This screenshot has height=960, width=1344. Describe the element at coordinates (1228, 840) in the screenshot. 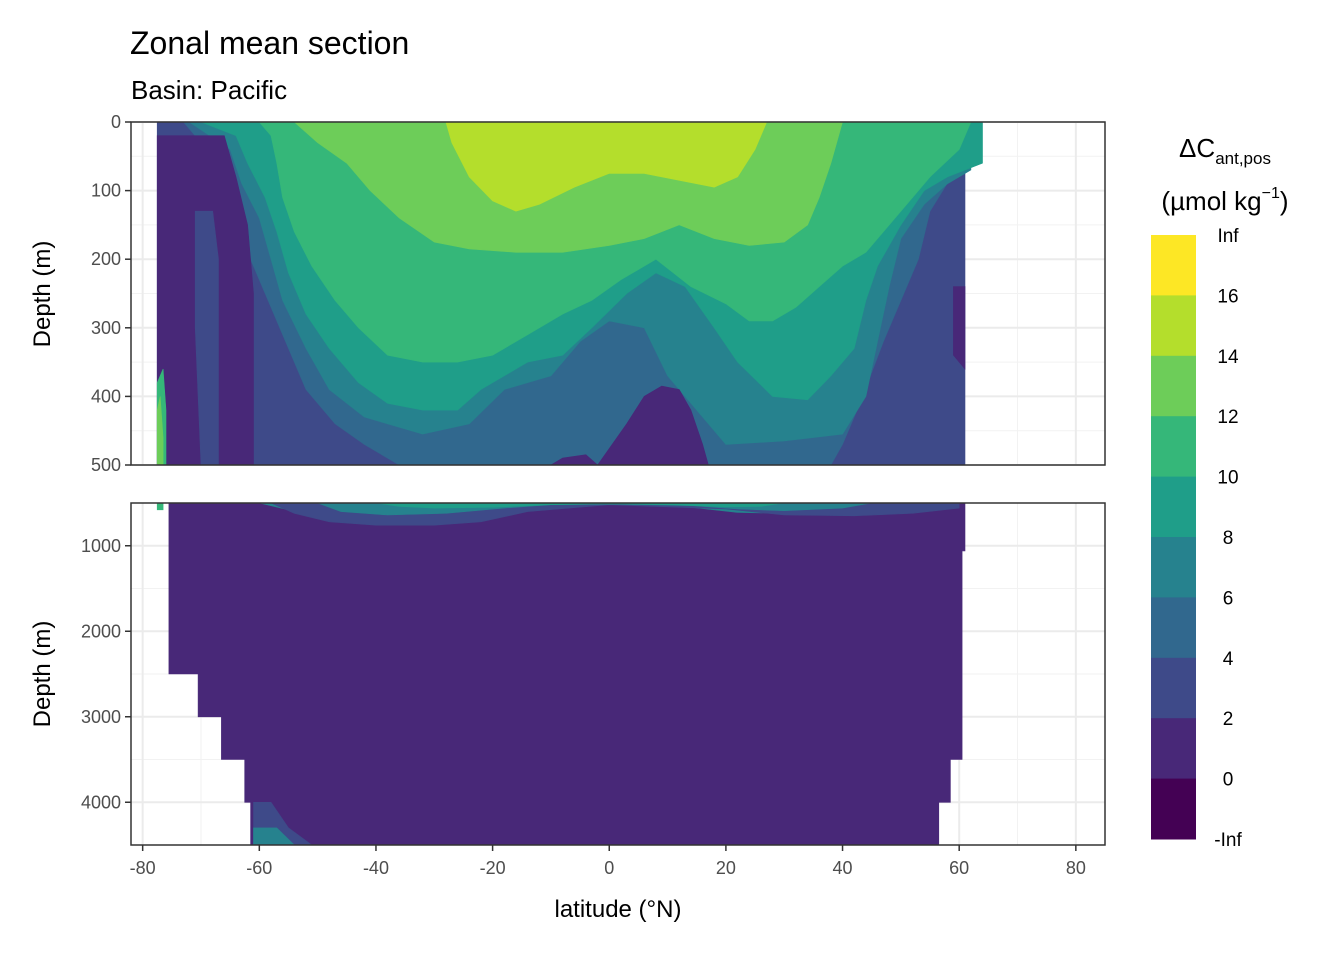

I see `legend-break-label: -Inf` at that location.